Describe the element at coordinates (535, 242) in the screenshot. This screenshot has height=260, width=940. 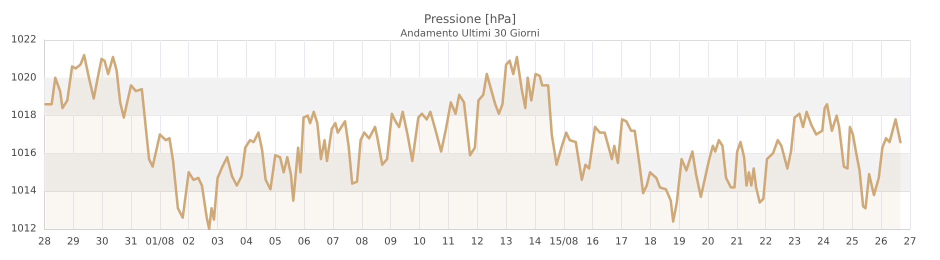
I see `x-tick-label: 14` at that location.